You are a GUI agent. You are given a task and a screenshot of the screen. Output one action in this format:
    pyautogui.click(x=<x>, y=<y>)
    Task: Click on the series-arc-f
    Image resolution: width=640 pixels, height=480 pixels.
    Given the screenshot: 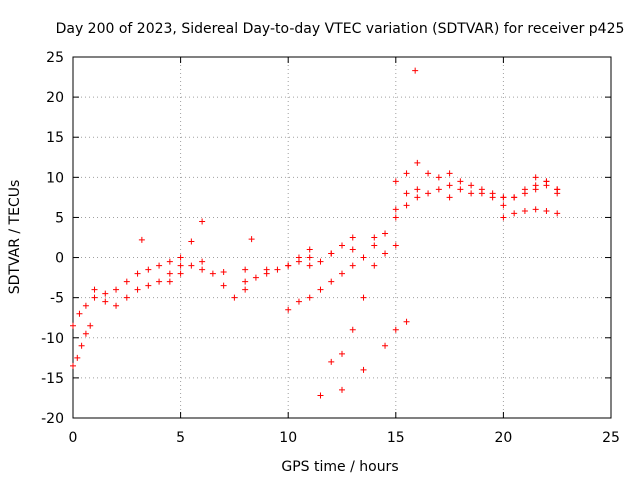 What is the action you would take?
    pyautogui.click(x=256, y=260)
    